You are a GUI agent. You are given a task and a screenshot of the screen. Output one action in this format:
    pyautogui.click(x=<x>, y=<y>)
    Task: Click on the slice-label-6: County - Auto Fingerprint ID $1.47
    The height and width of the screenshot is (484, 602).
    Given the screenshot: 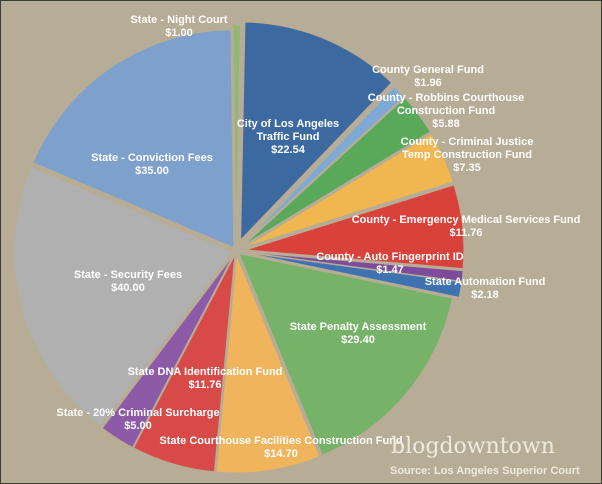 What is the action you would take?
    pyautogui.click(x=390, y=263)
    